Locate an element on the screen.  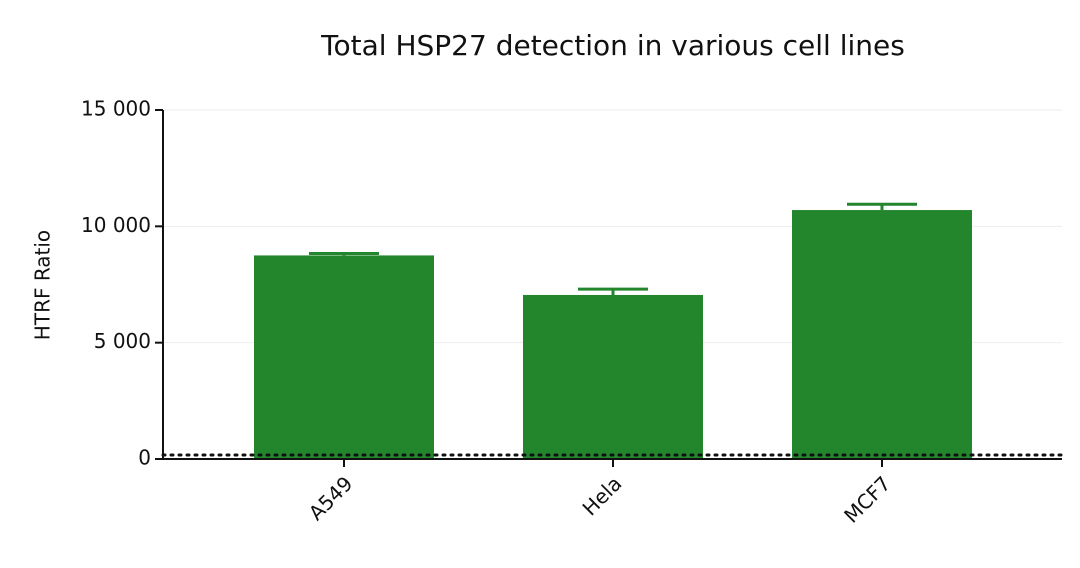
x-tick-label: A549 is located at coordinates (331, 498).